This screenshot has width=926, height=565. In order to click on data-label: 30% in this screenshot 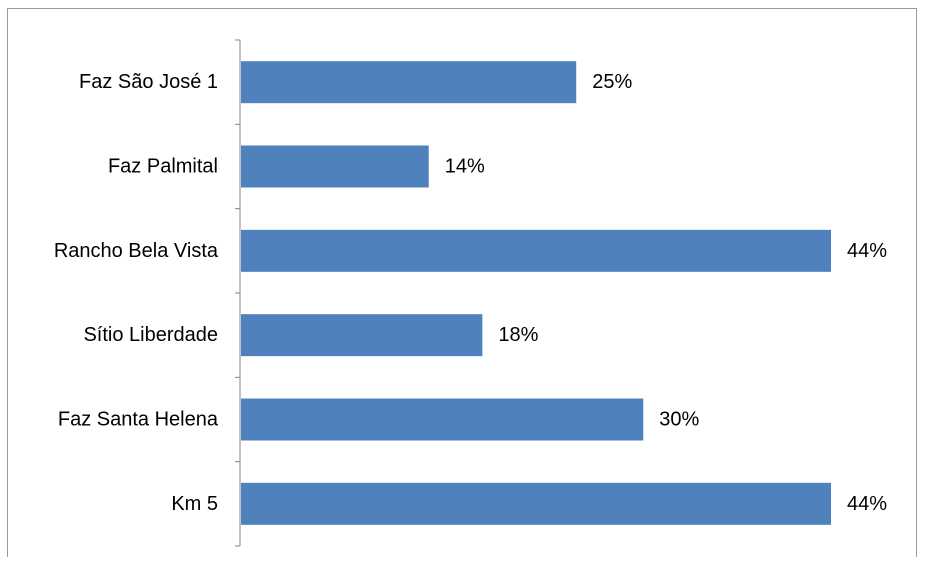, I will do `click(679, 420)`.